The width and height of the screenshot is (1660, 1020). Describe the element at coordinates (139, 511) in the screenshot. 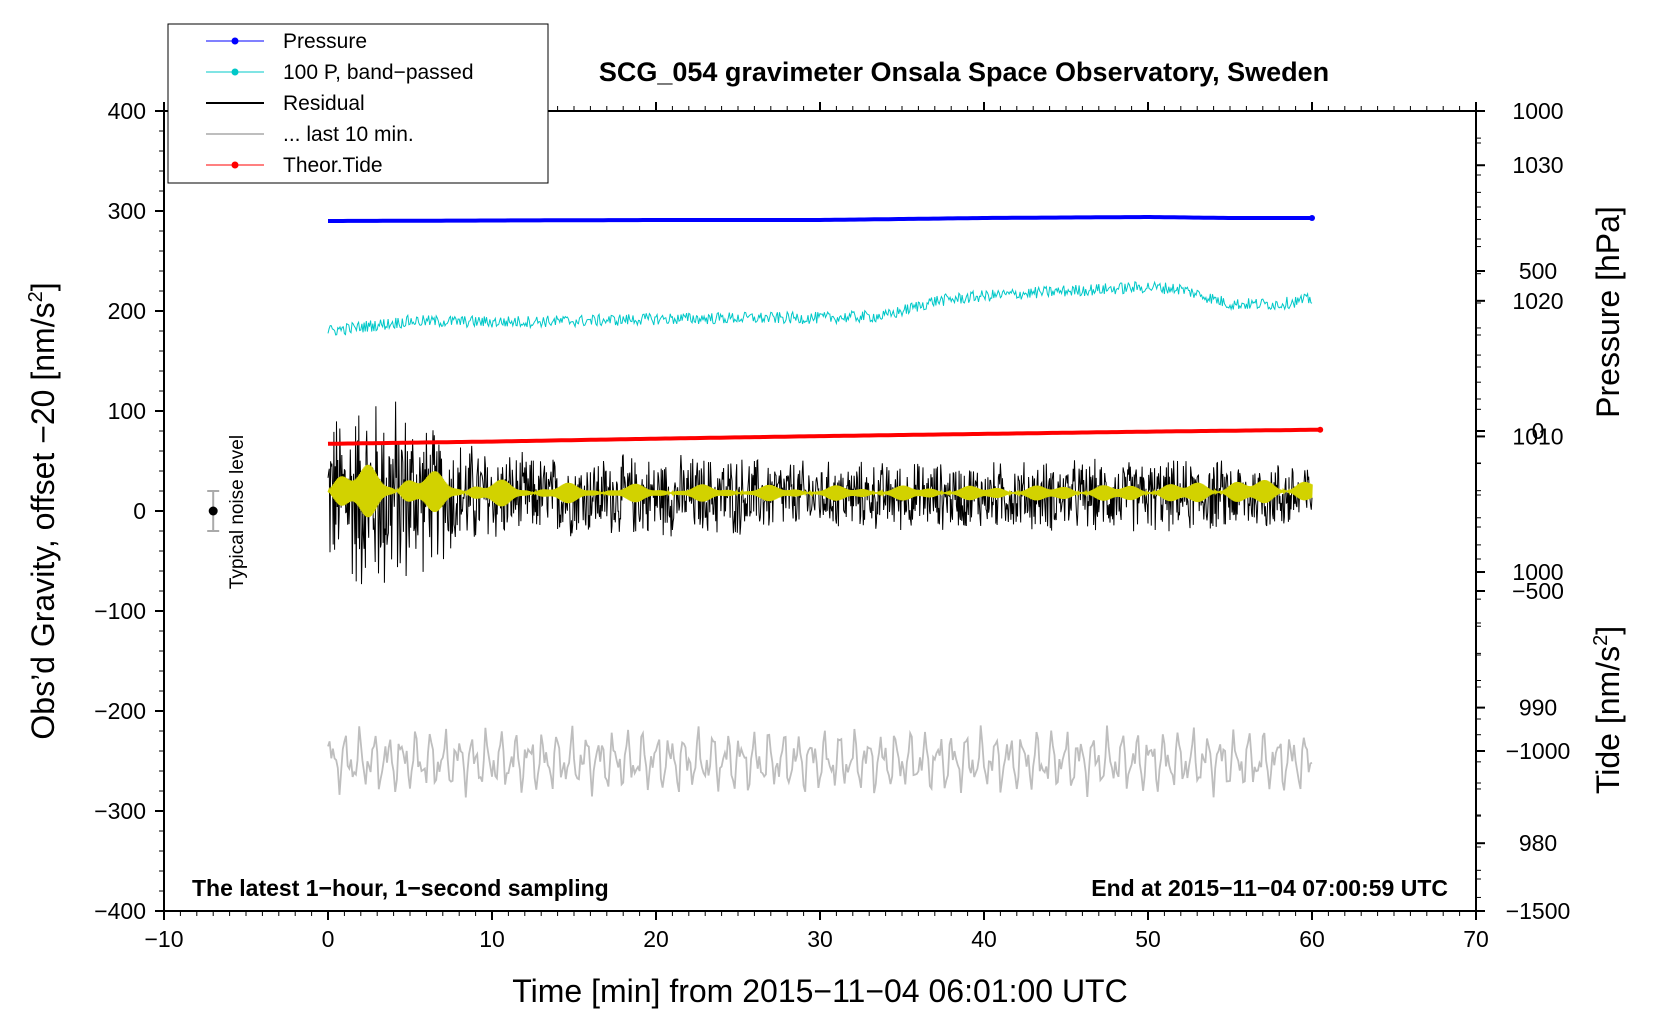

I see `y-tick-label: 0` at that location.